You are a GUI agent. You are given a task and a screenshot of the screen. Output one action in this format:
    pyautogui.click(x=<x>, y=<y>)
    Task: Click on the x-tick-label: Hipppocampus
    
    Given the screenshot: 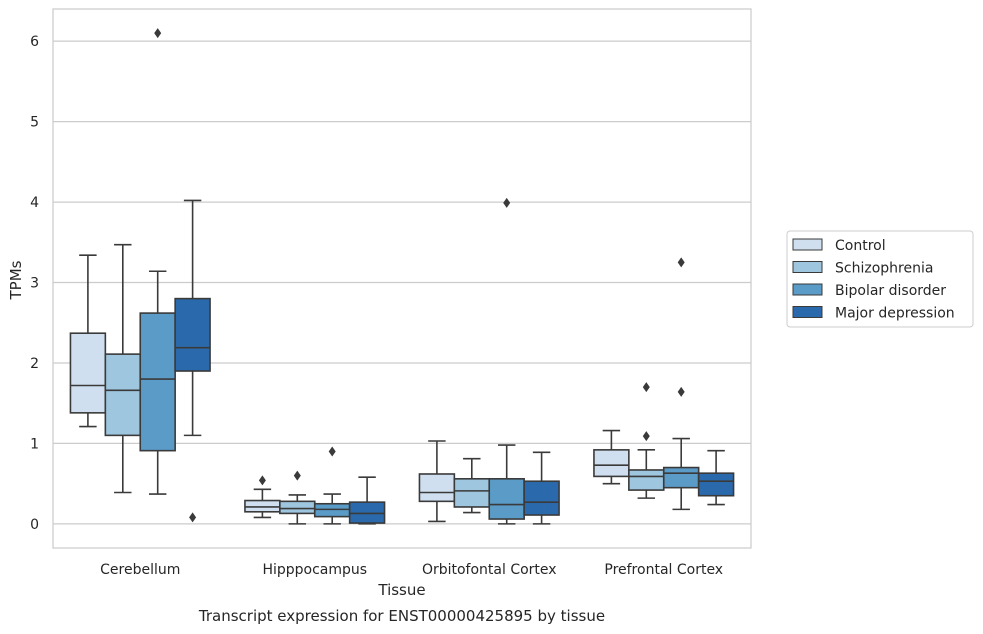 What is the action you would take?
    pyautogui.click(x=314, y=570)
    